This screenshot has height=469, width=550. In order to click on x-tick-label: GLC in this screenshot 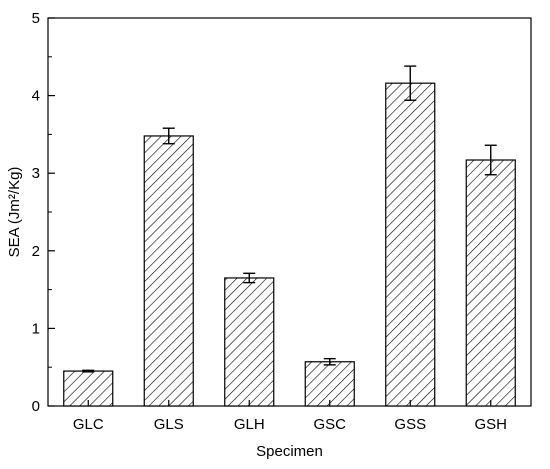, I will do `click(88, 424)`.